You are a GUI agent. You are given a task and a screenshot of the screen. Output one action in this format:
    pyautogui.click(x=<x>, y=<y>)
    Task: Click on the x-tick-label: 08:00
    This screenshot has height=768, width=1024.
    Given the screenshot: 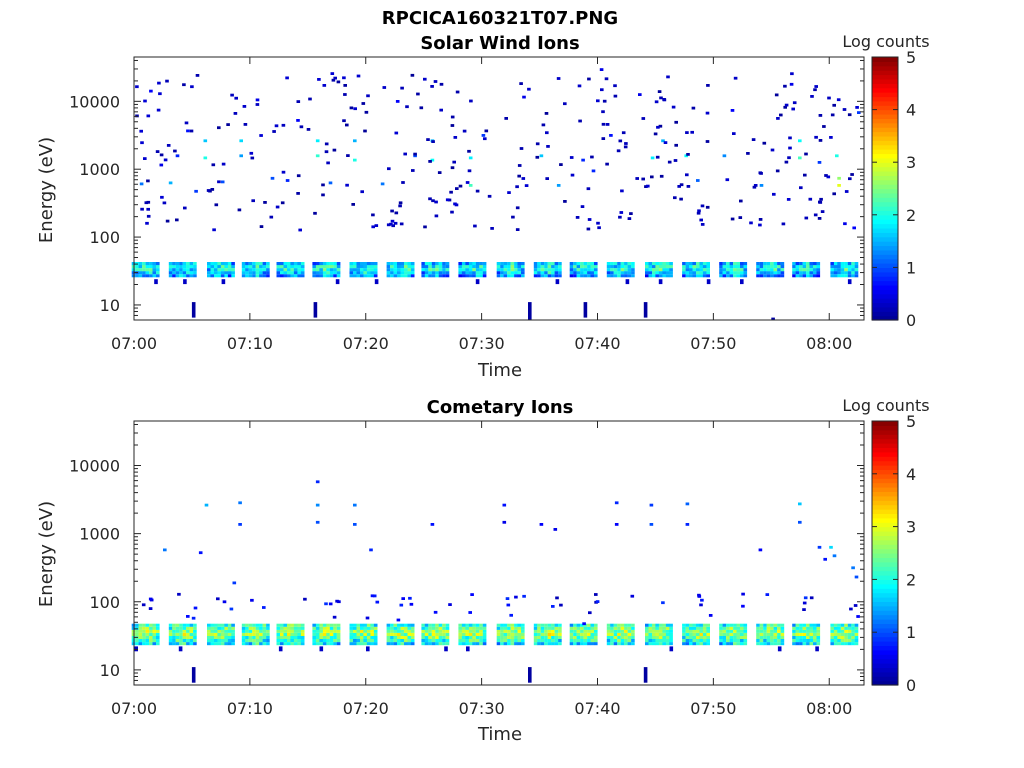 What is the action you would take?
    pyautogui.click(x=829, y=343)
    